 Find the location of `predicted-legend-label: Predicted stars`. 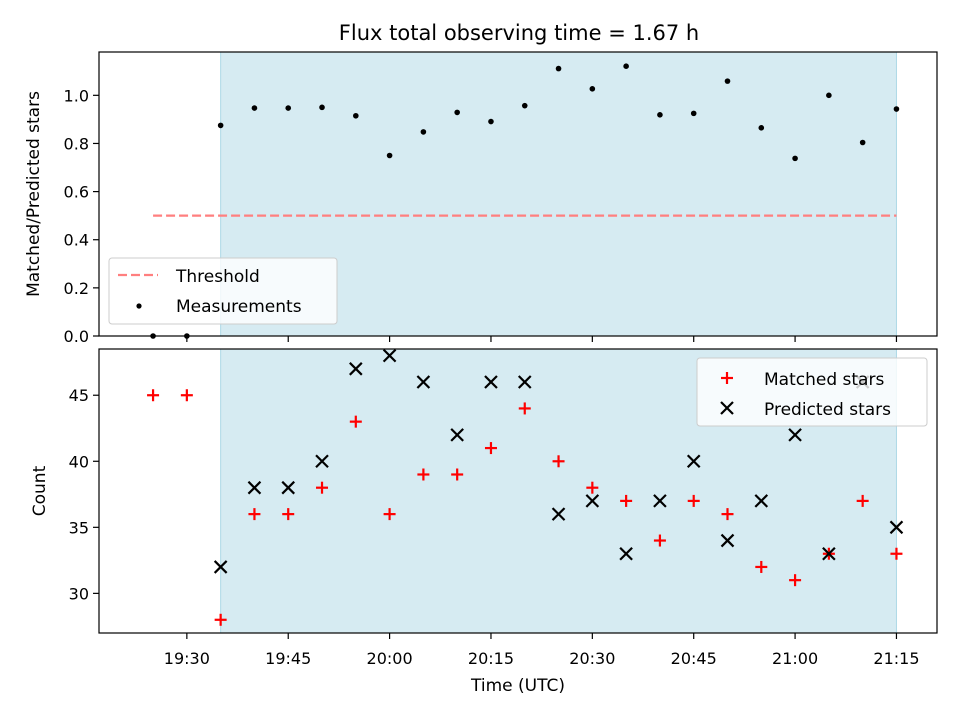

predicted-legend-label: Predicted stars is located at coordinates (827, 410).